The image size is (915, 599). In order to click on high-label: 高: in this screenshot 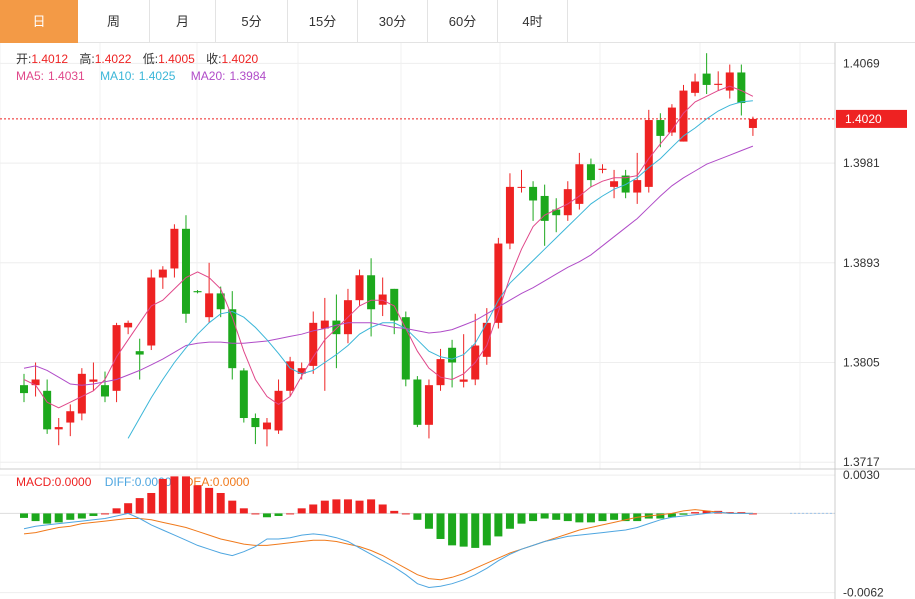, I will do `click(86, 58)`.